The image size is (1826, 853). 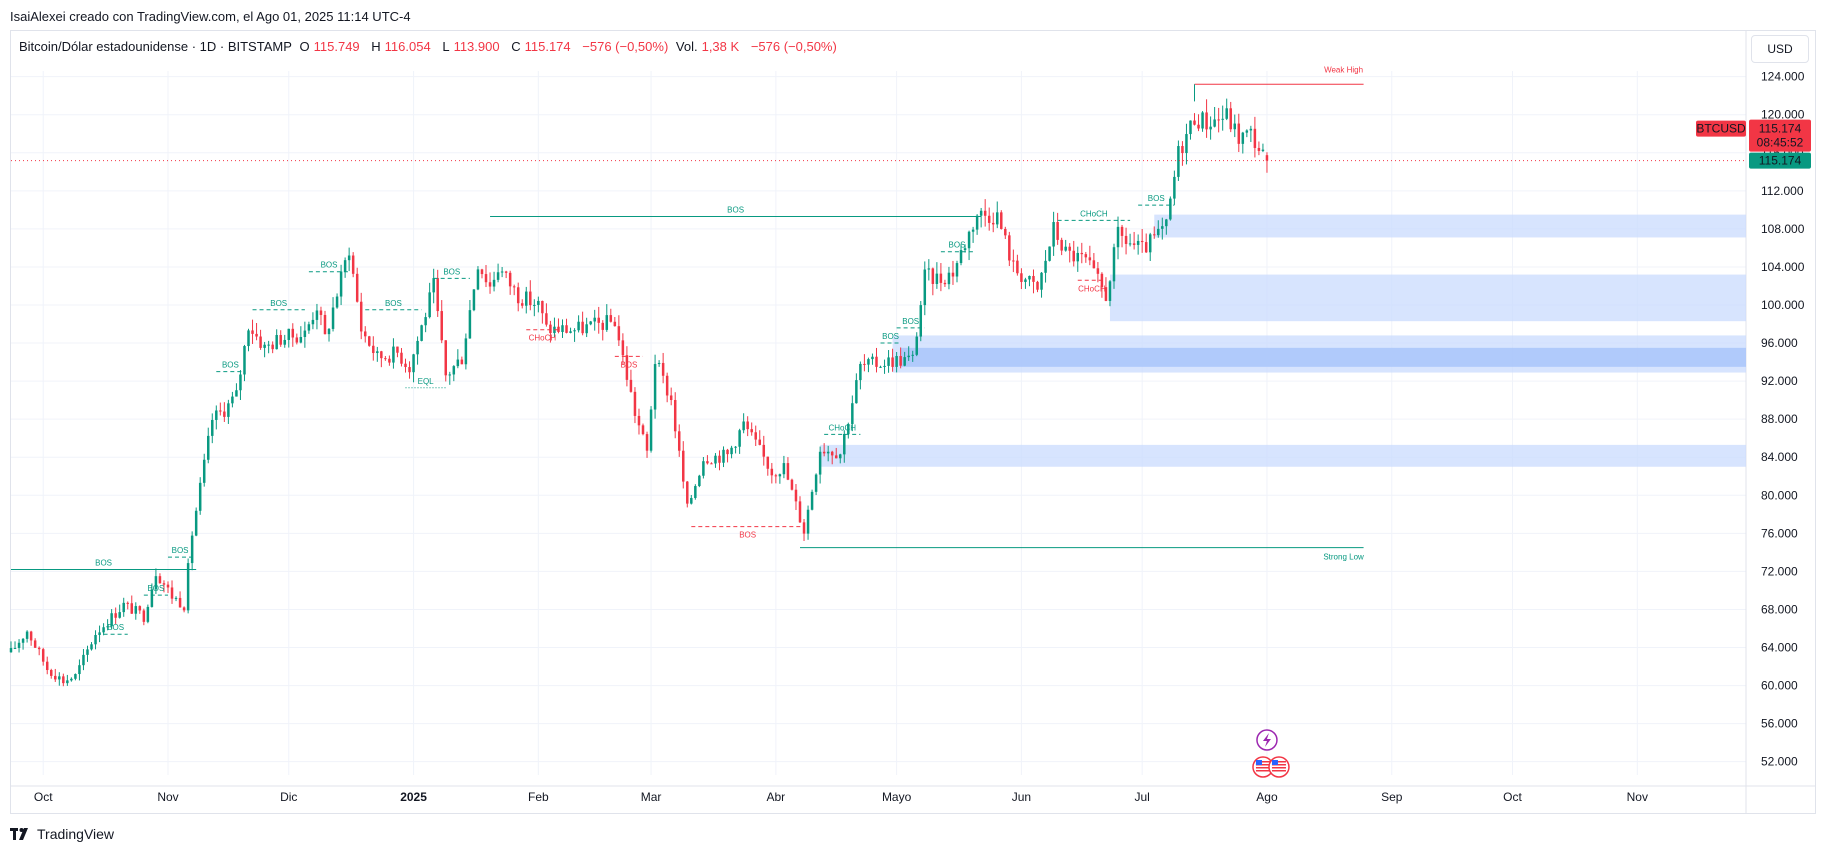 What do you see at coordinates (76, 834) in the screenshot?
I see `brand-name: TradingView` at bounding box center [76, 834].